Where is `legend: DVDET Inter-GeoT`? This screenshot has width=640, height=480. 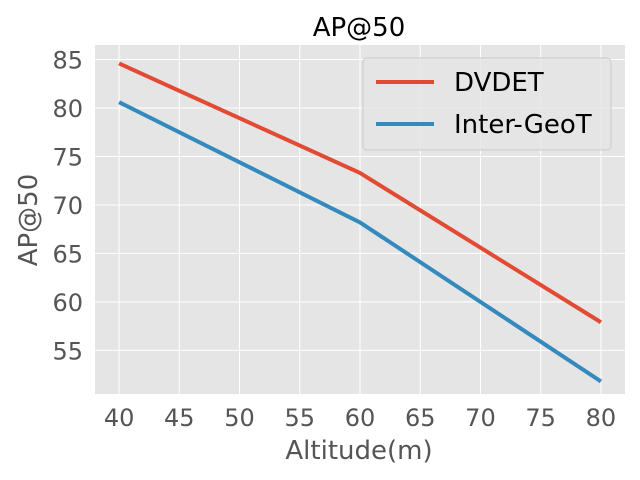 legend: DVDET Inter-GeoT is located at coordinates (487, 104).